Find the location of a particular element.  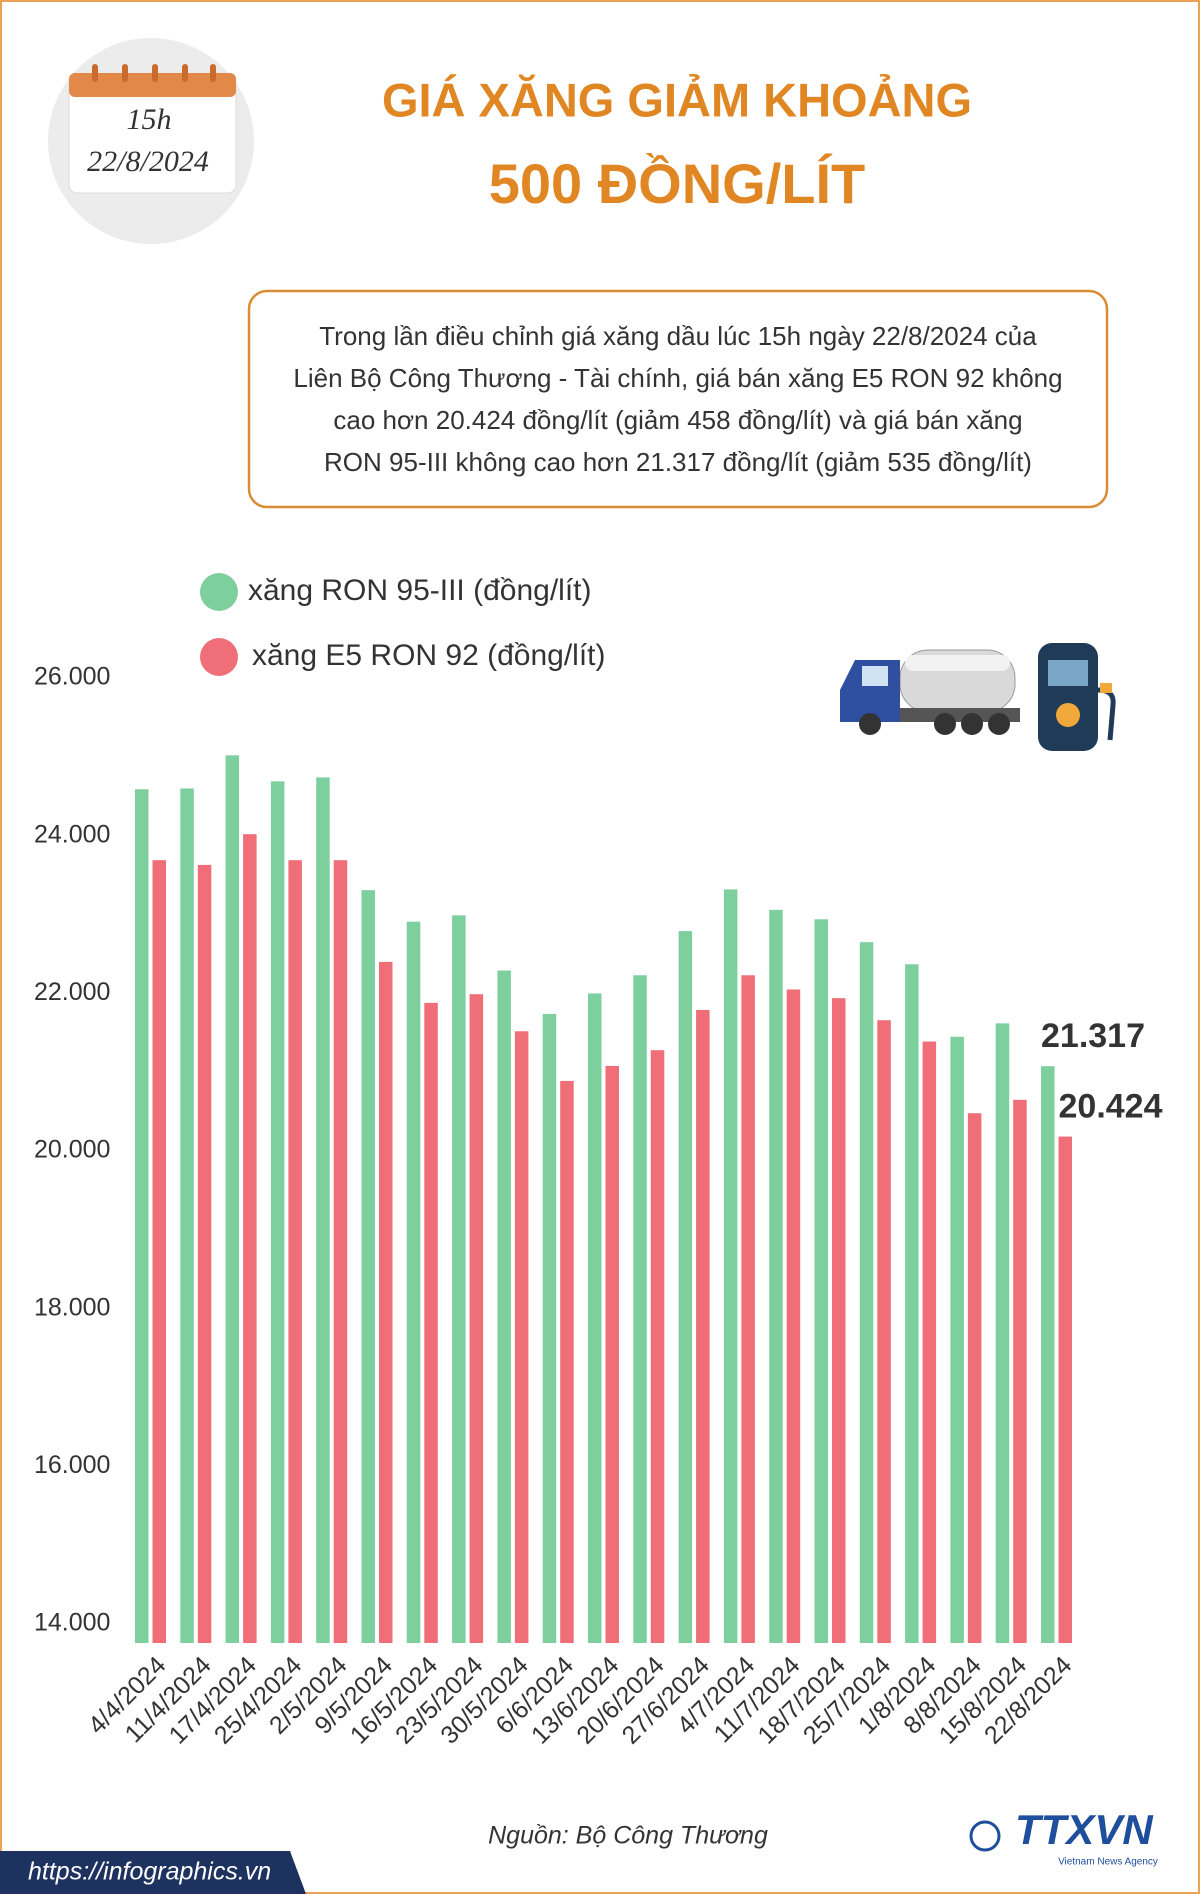

y-tick-label: 26.000 is located at coordinates (72, 677).